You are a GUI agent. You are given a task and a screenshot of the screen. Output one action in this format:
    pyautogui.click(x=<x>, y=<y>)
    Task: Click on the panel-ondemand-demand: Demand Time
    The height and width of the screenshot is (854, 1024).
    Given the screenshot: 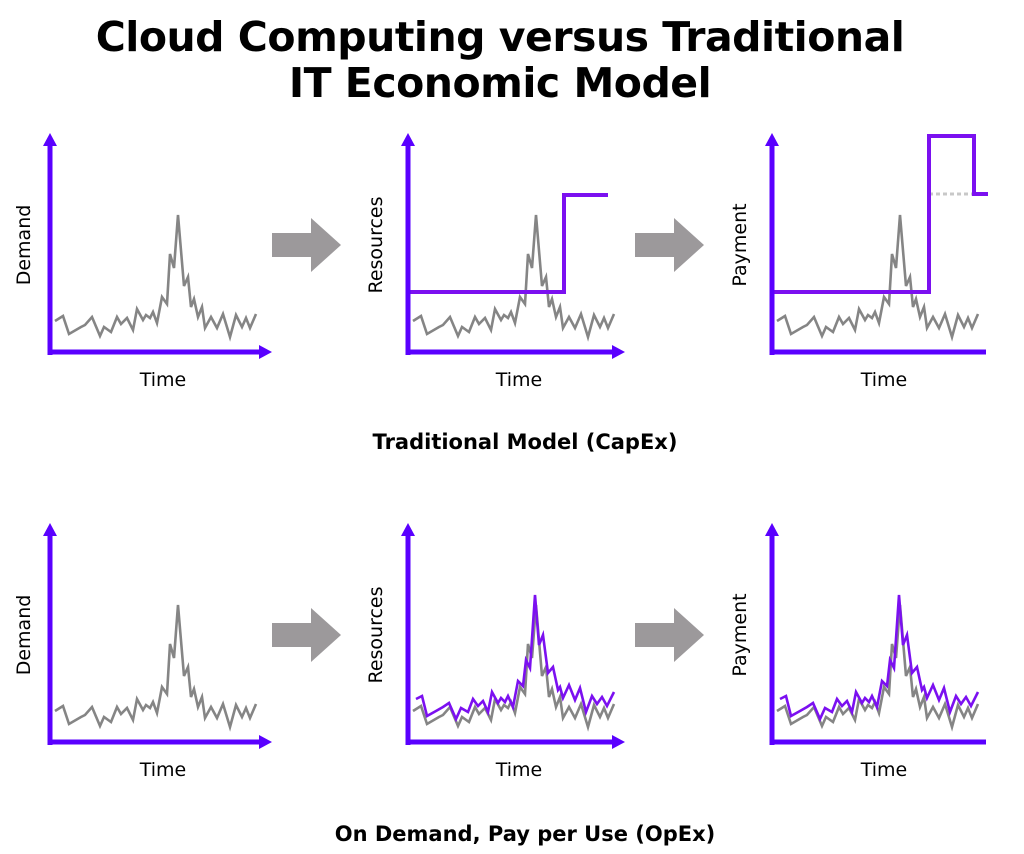 What is the action you would take?
    pyautogui.click(x=142, y=652)
    